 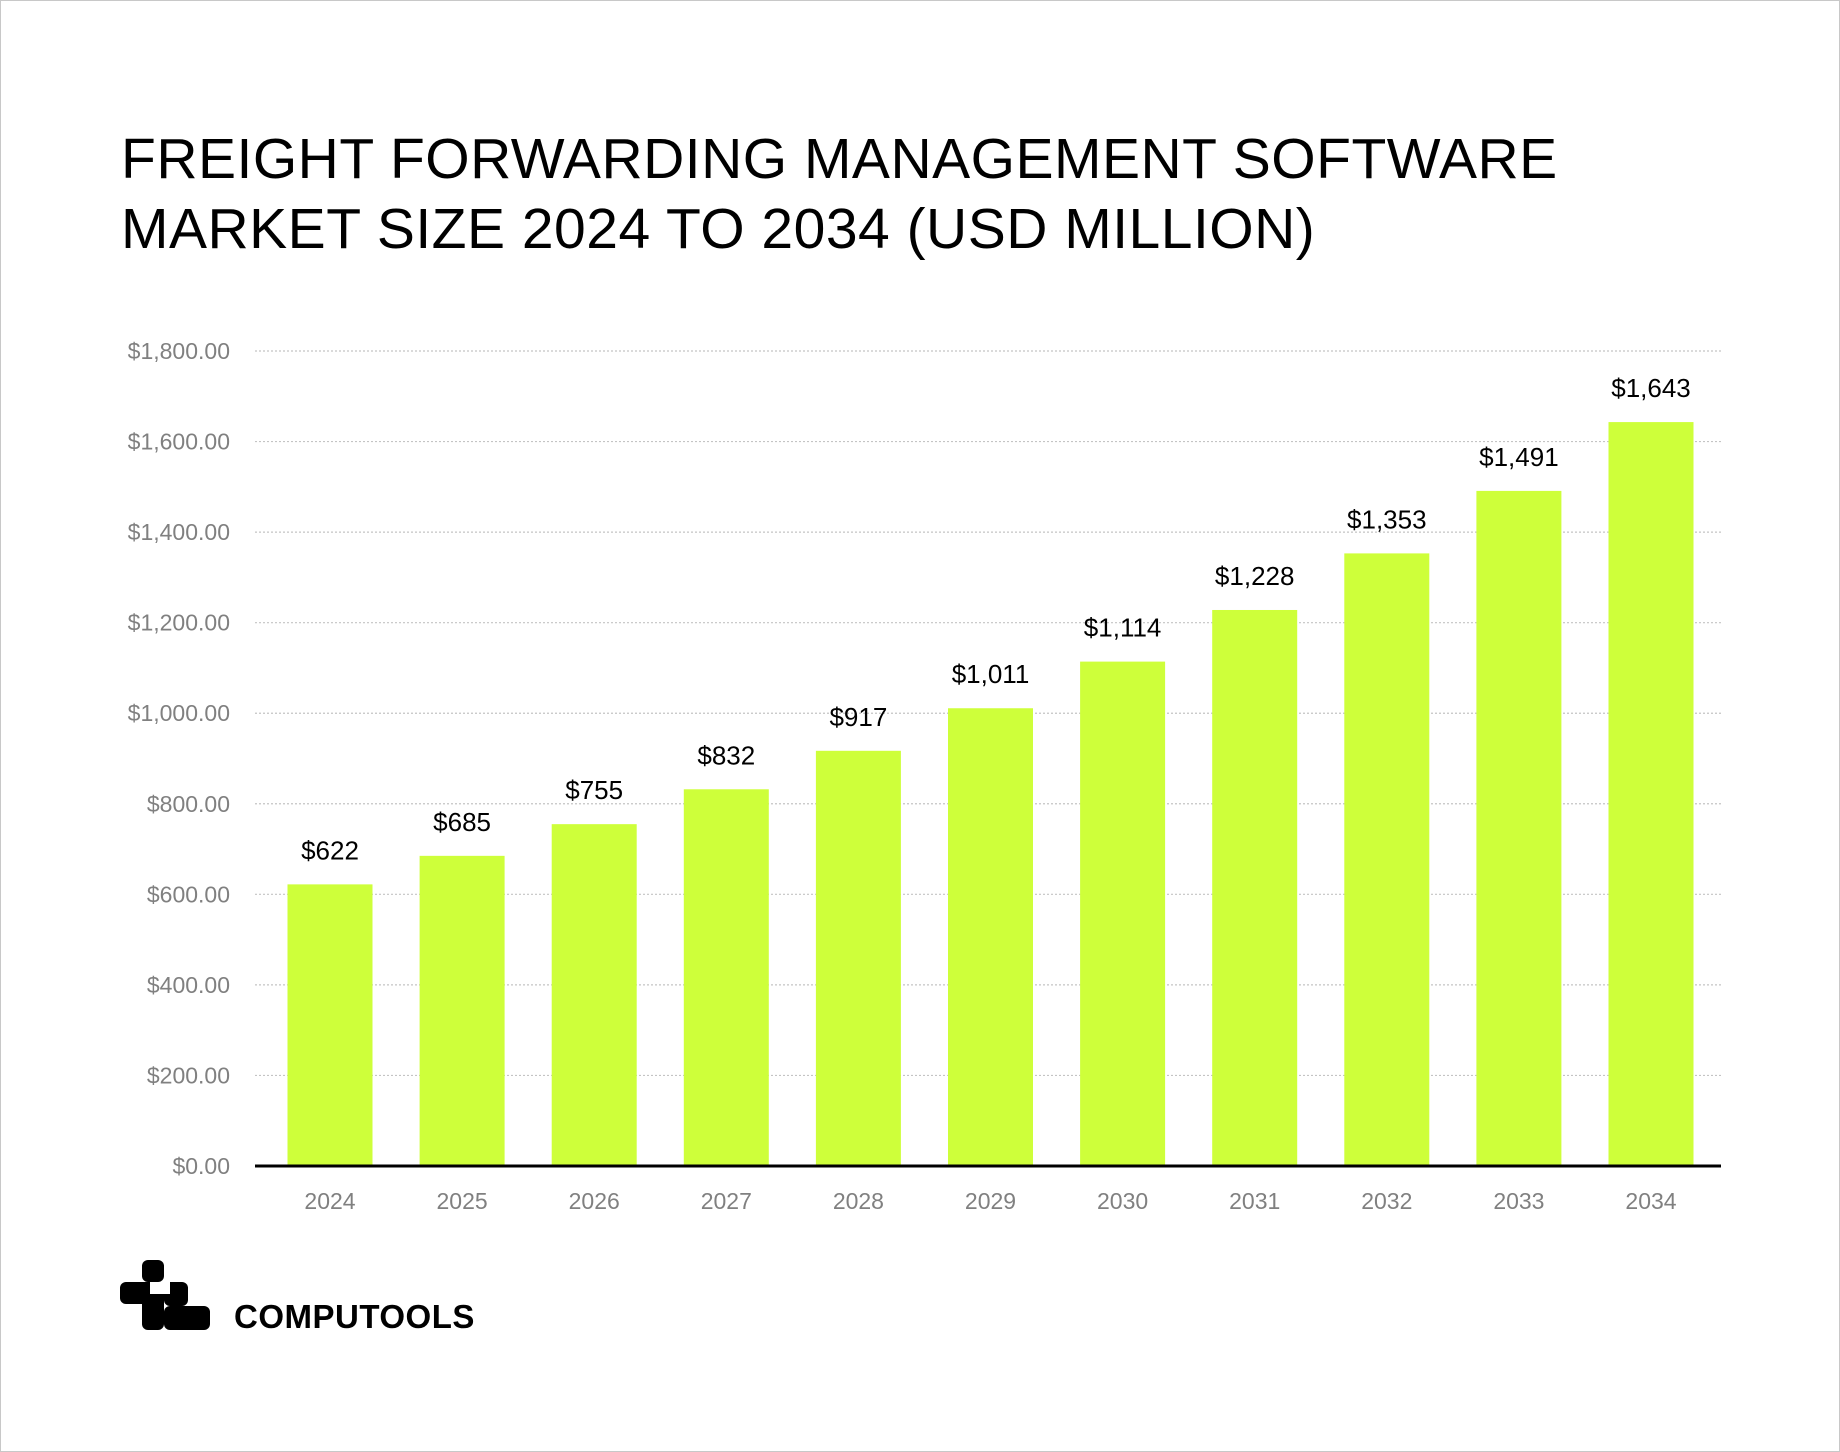 I want to click on y-tick-label: $1,800.00, so click(x=179, y=351).